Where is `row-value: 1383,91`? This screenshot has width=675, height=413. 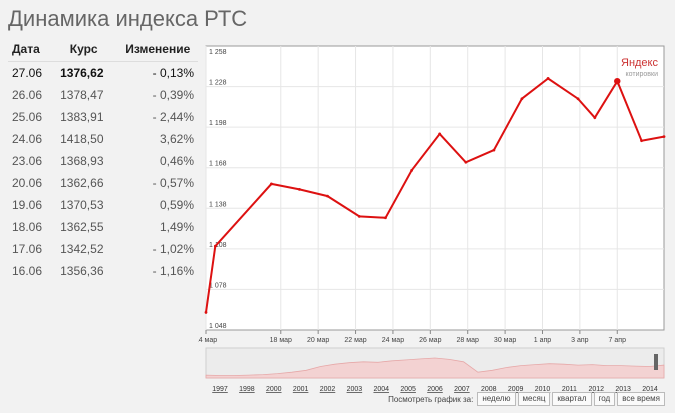
row-value: 1383,91 is located at coordinates (82, 117).